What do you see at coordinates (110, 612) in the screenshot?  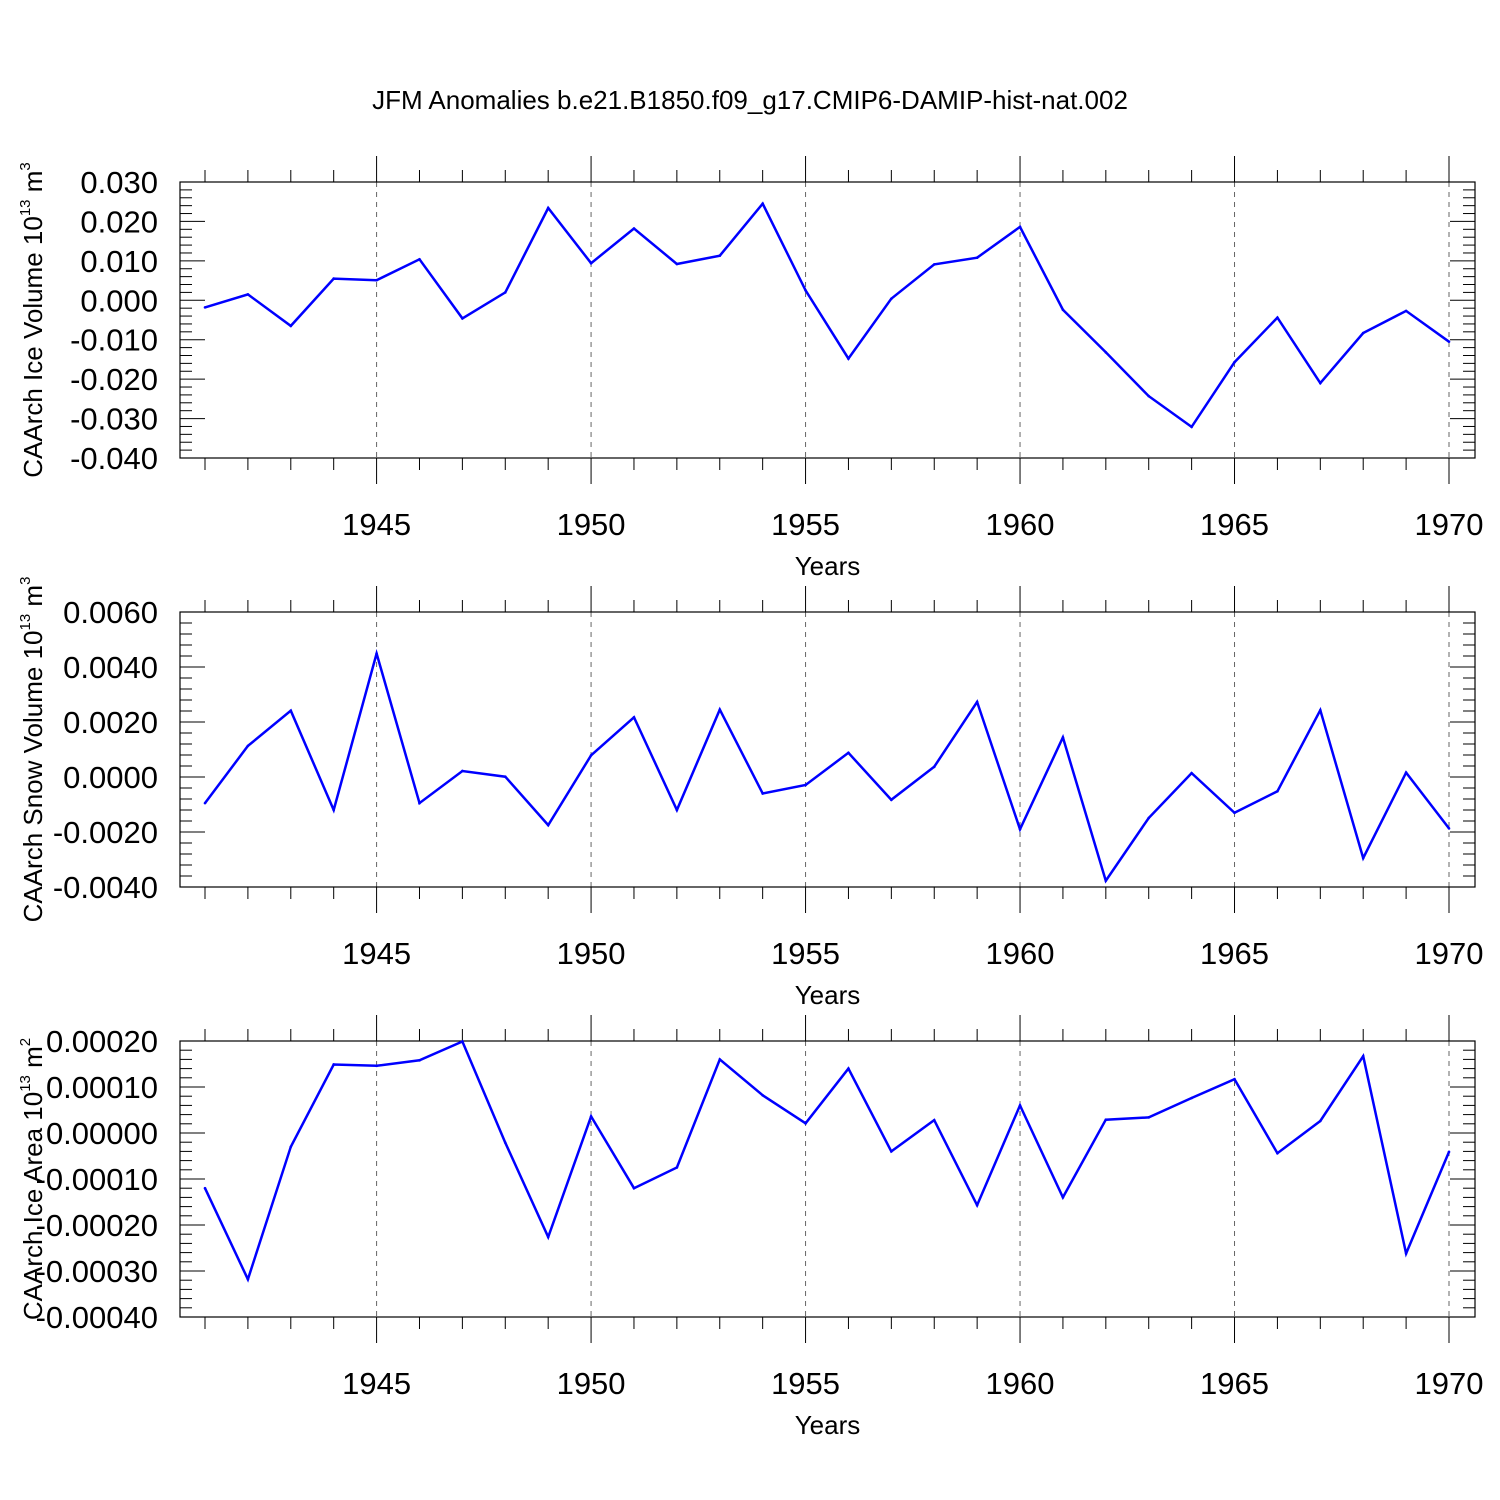 I see `y-tick-label: 0.0060` at bounding box center [110, 612].